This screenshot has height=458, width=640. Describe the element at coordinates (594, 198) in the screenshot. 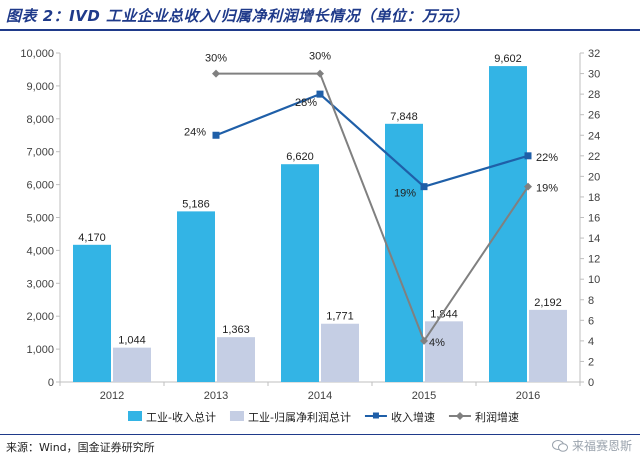

I see `right-axis-tick-label: 18` at that location.